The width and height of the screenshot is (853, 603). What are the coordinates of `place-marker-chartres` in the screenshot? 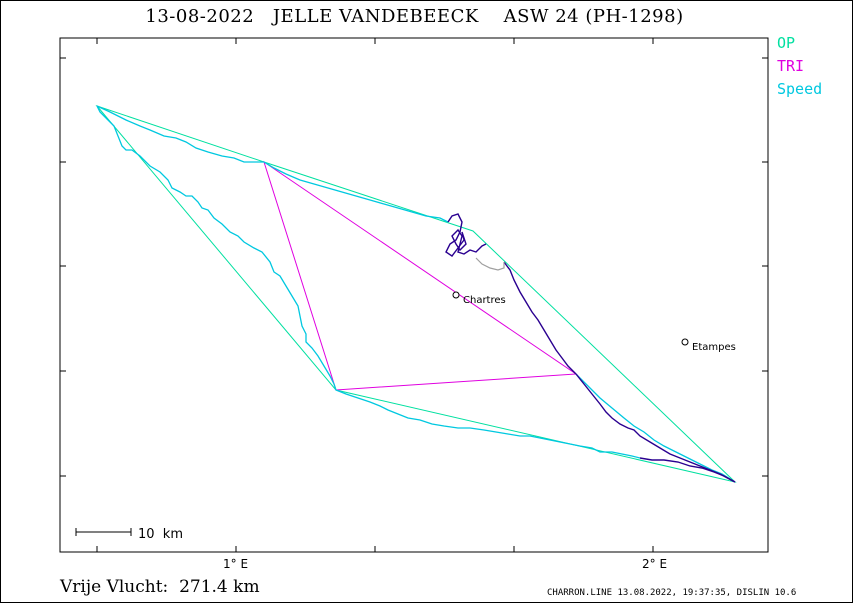 It's located at (456, 295).